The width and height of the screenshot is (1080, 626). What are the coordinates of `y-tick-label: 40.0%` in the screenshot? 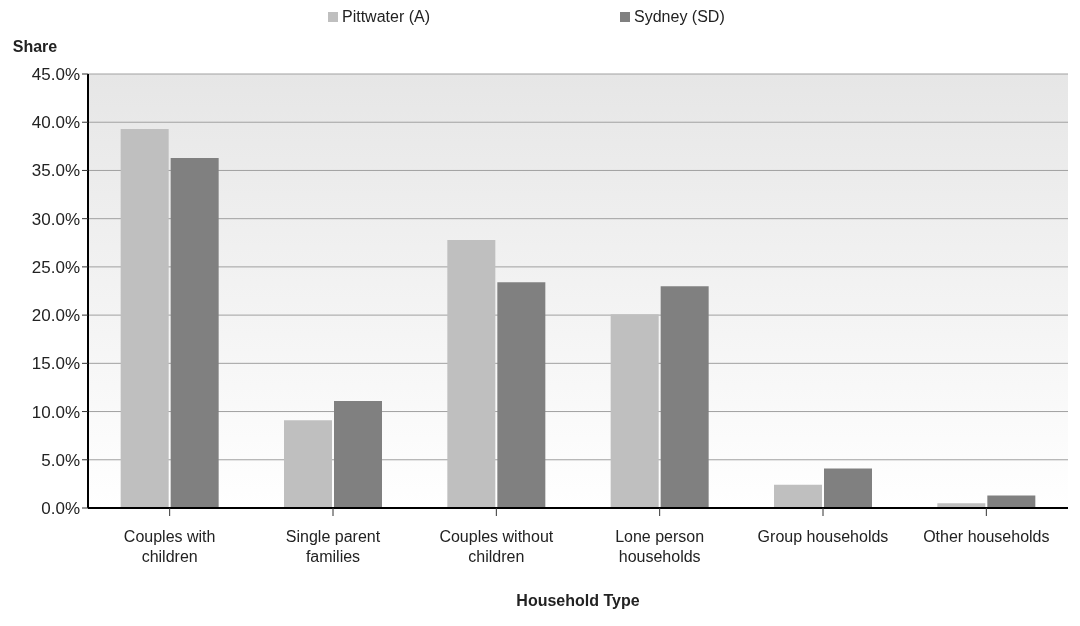 It's located at (55, 123).